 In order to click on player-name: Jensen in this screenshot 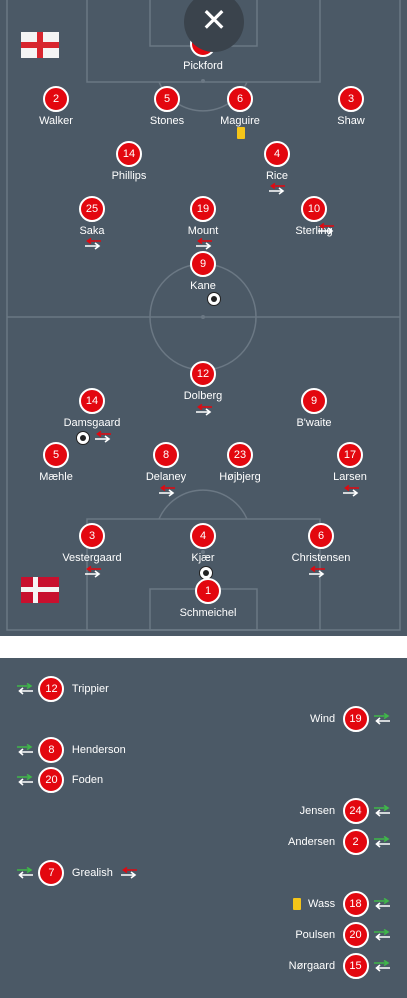, I will do `click(317, 811)`.